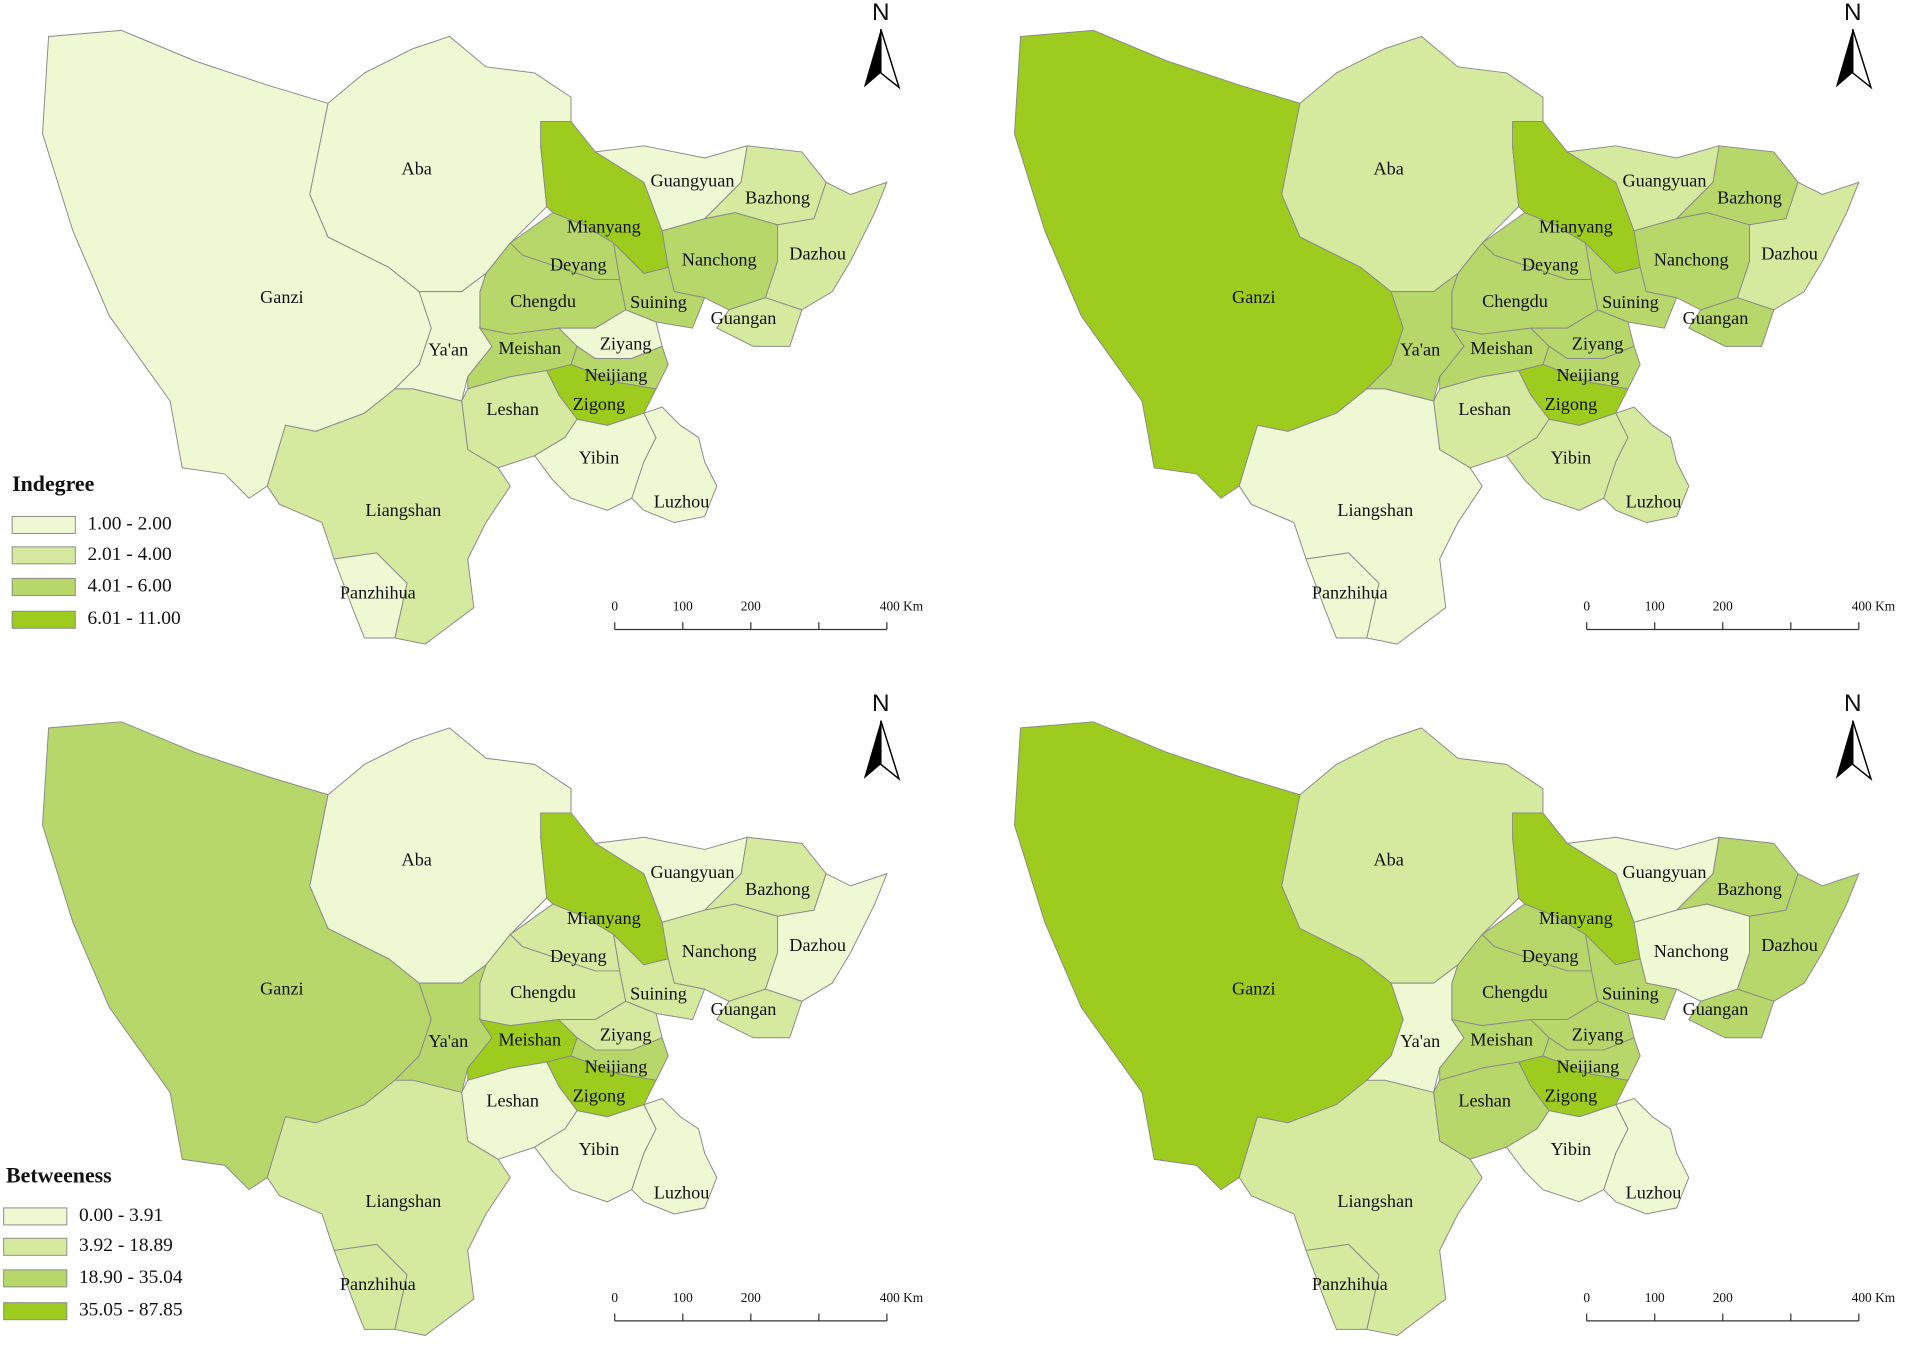 The width and height of the screenshot is (1905, 1349). Describe the element at coordinates (126, 1245) in the screenshot. I see `legend-label: 3.92 - 18.89` at that location.